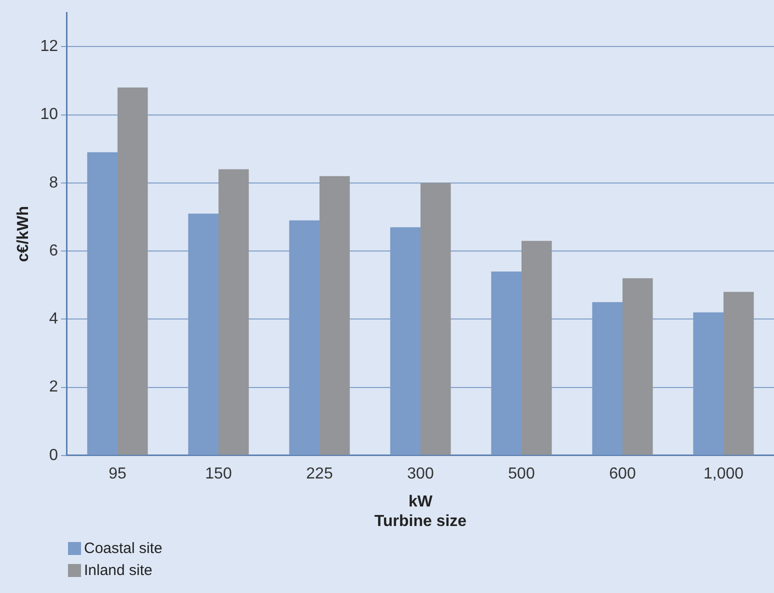 The width and height of the screenshot is (774, 593). Describe the element at coordinates (723, 473) in the screenshot. I see `x-tick-label: 1,000` at that location.